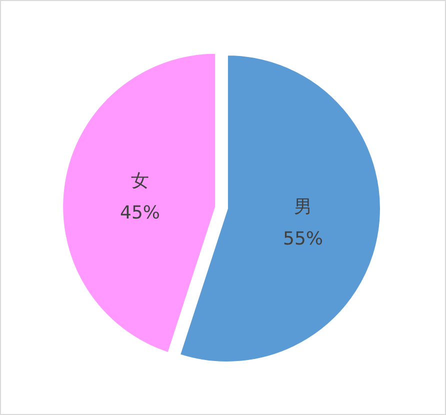  What do you see at coordinates (303, 239) in the screenshot?
I see `data-label: 55%` at bounding box center [303, 239].